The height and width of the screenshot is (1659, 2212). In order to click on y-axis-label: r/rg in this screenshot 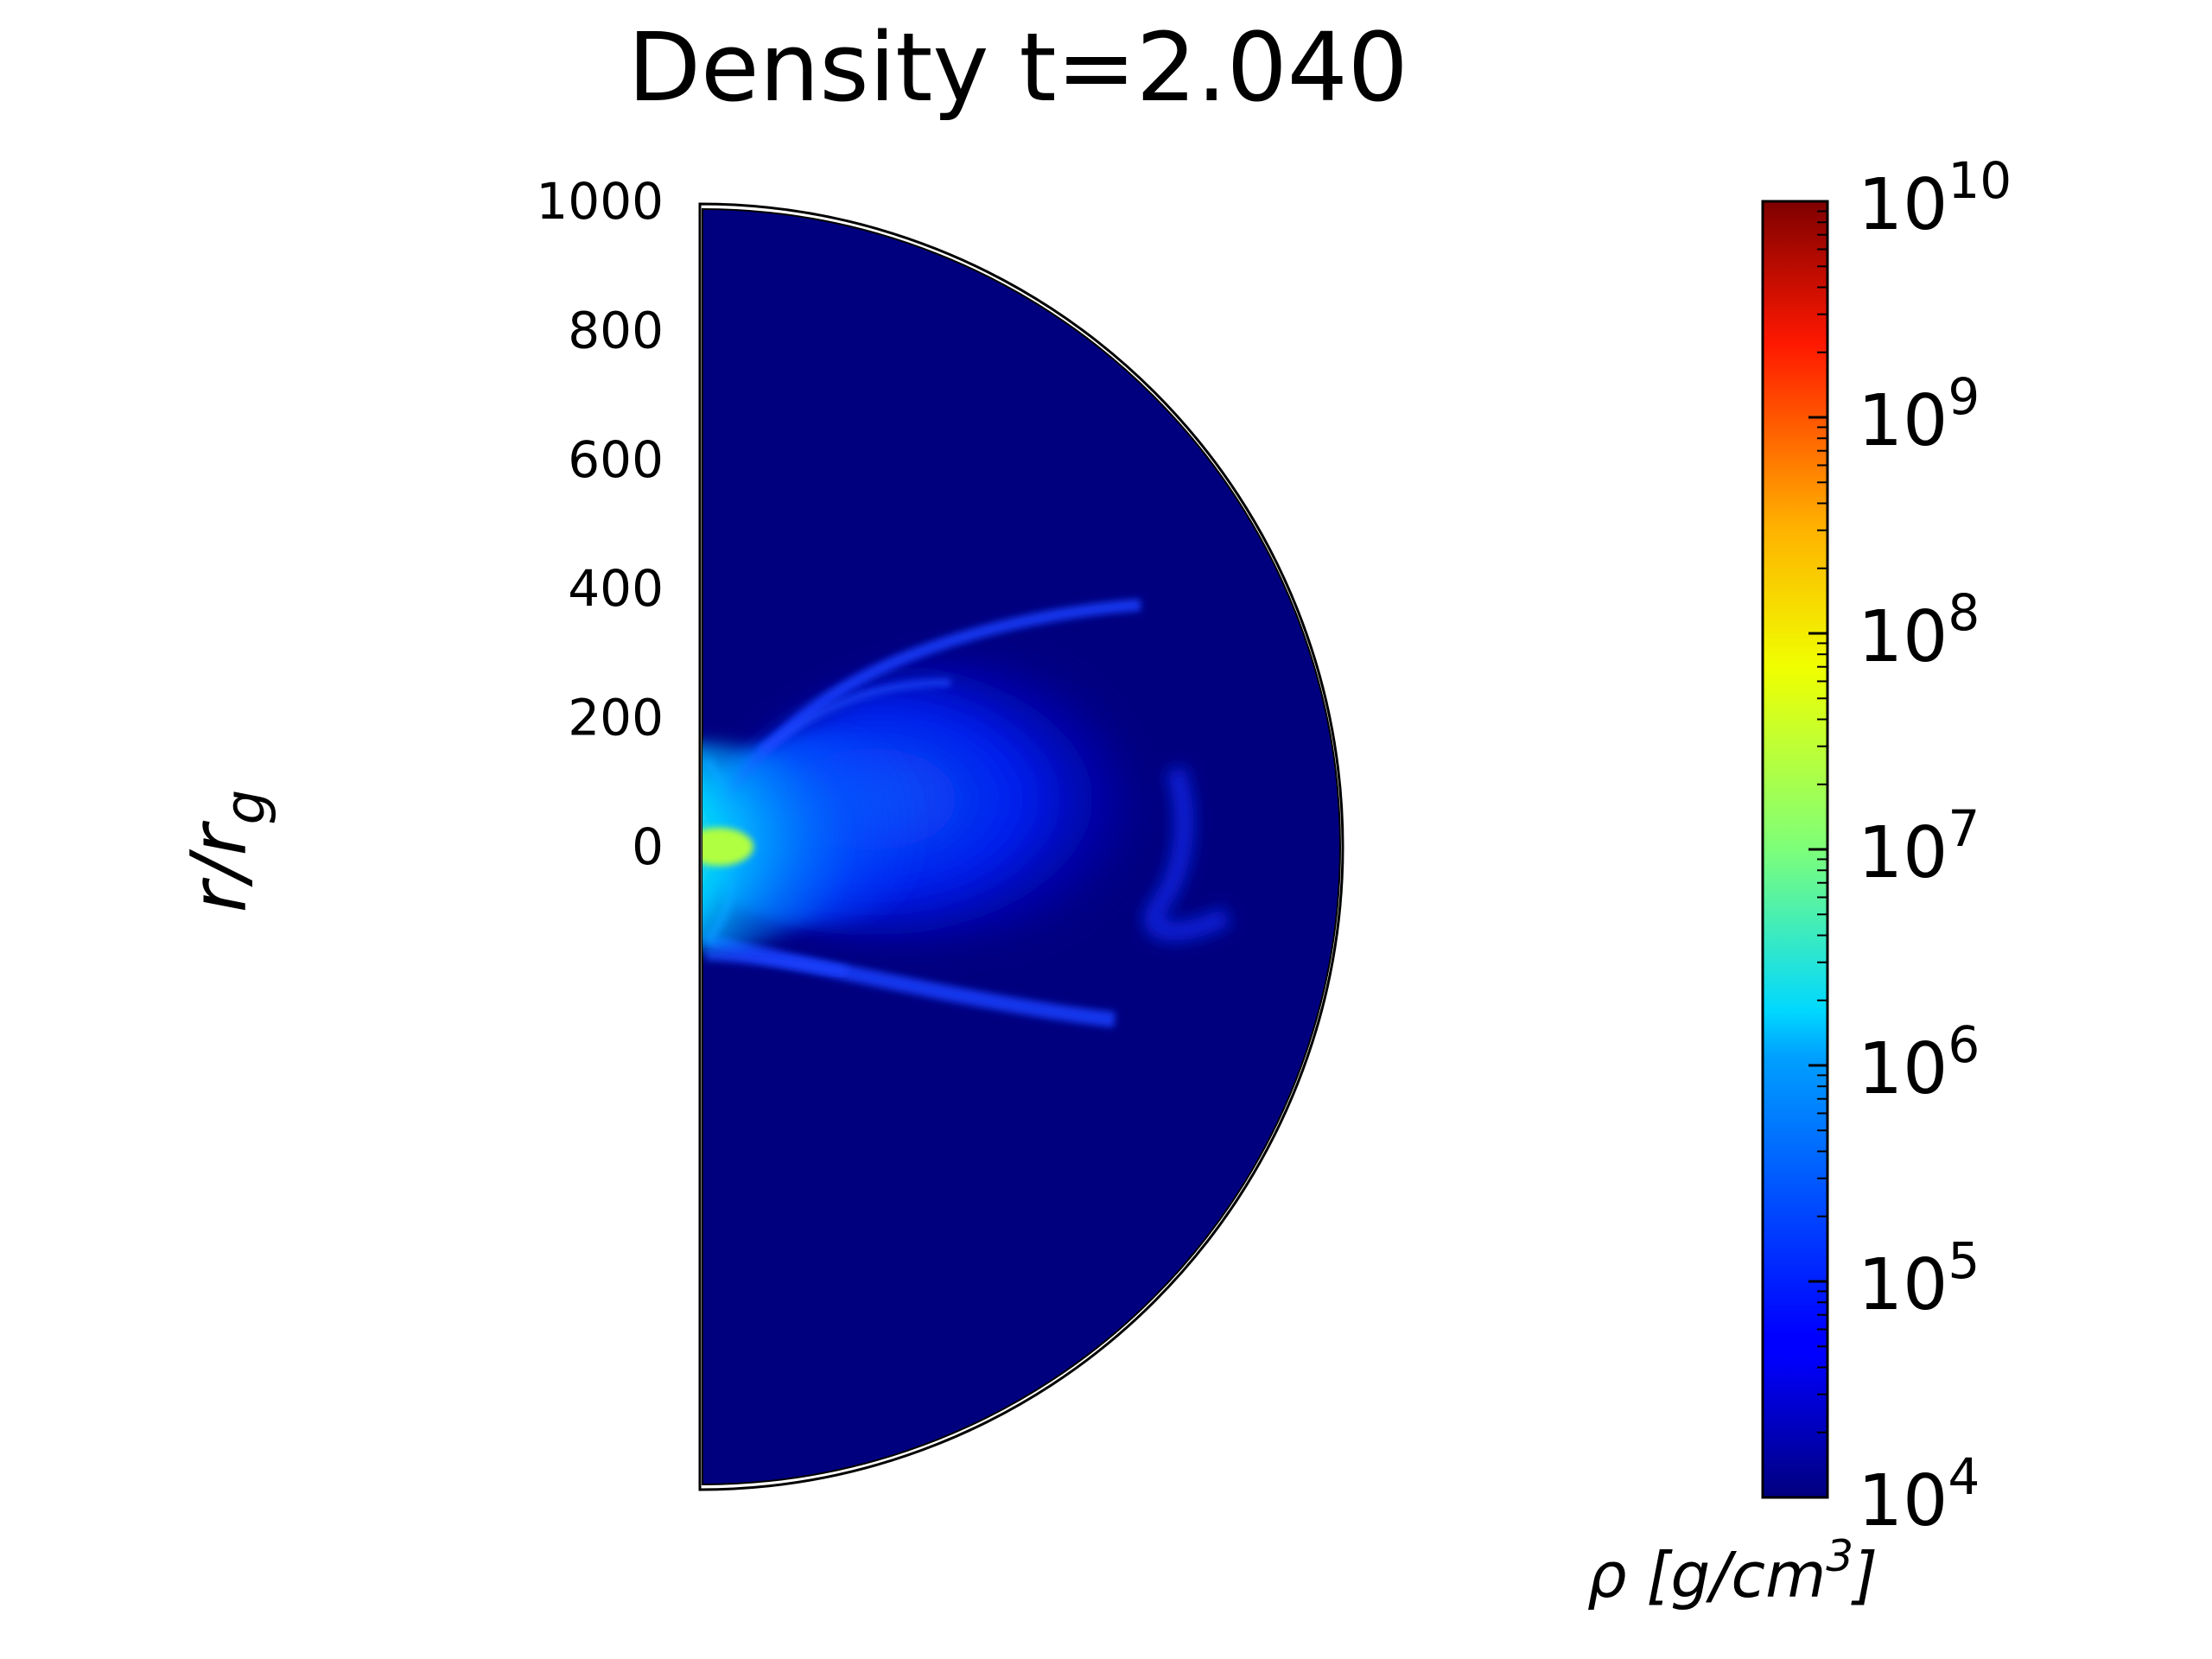, I will do `click(226, 851)`.